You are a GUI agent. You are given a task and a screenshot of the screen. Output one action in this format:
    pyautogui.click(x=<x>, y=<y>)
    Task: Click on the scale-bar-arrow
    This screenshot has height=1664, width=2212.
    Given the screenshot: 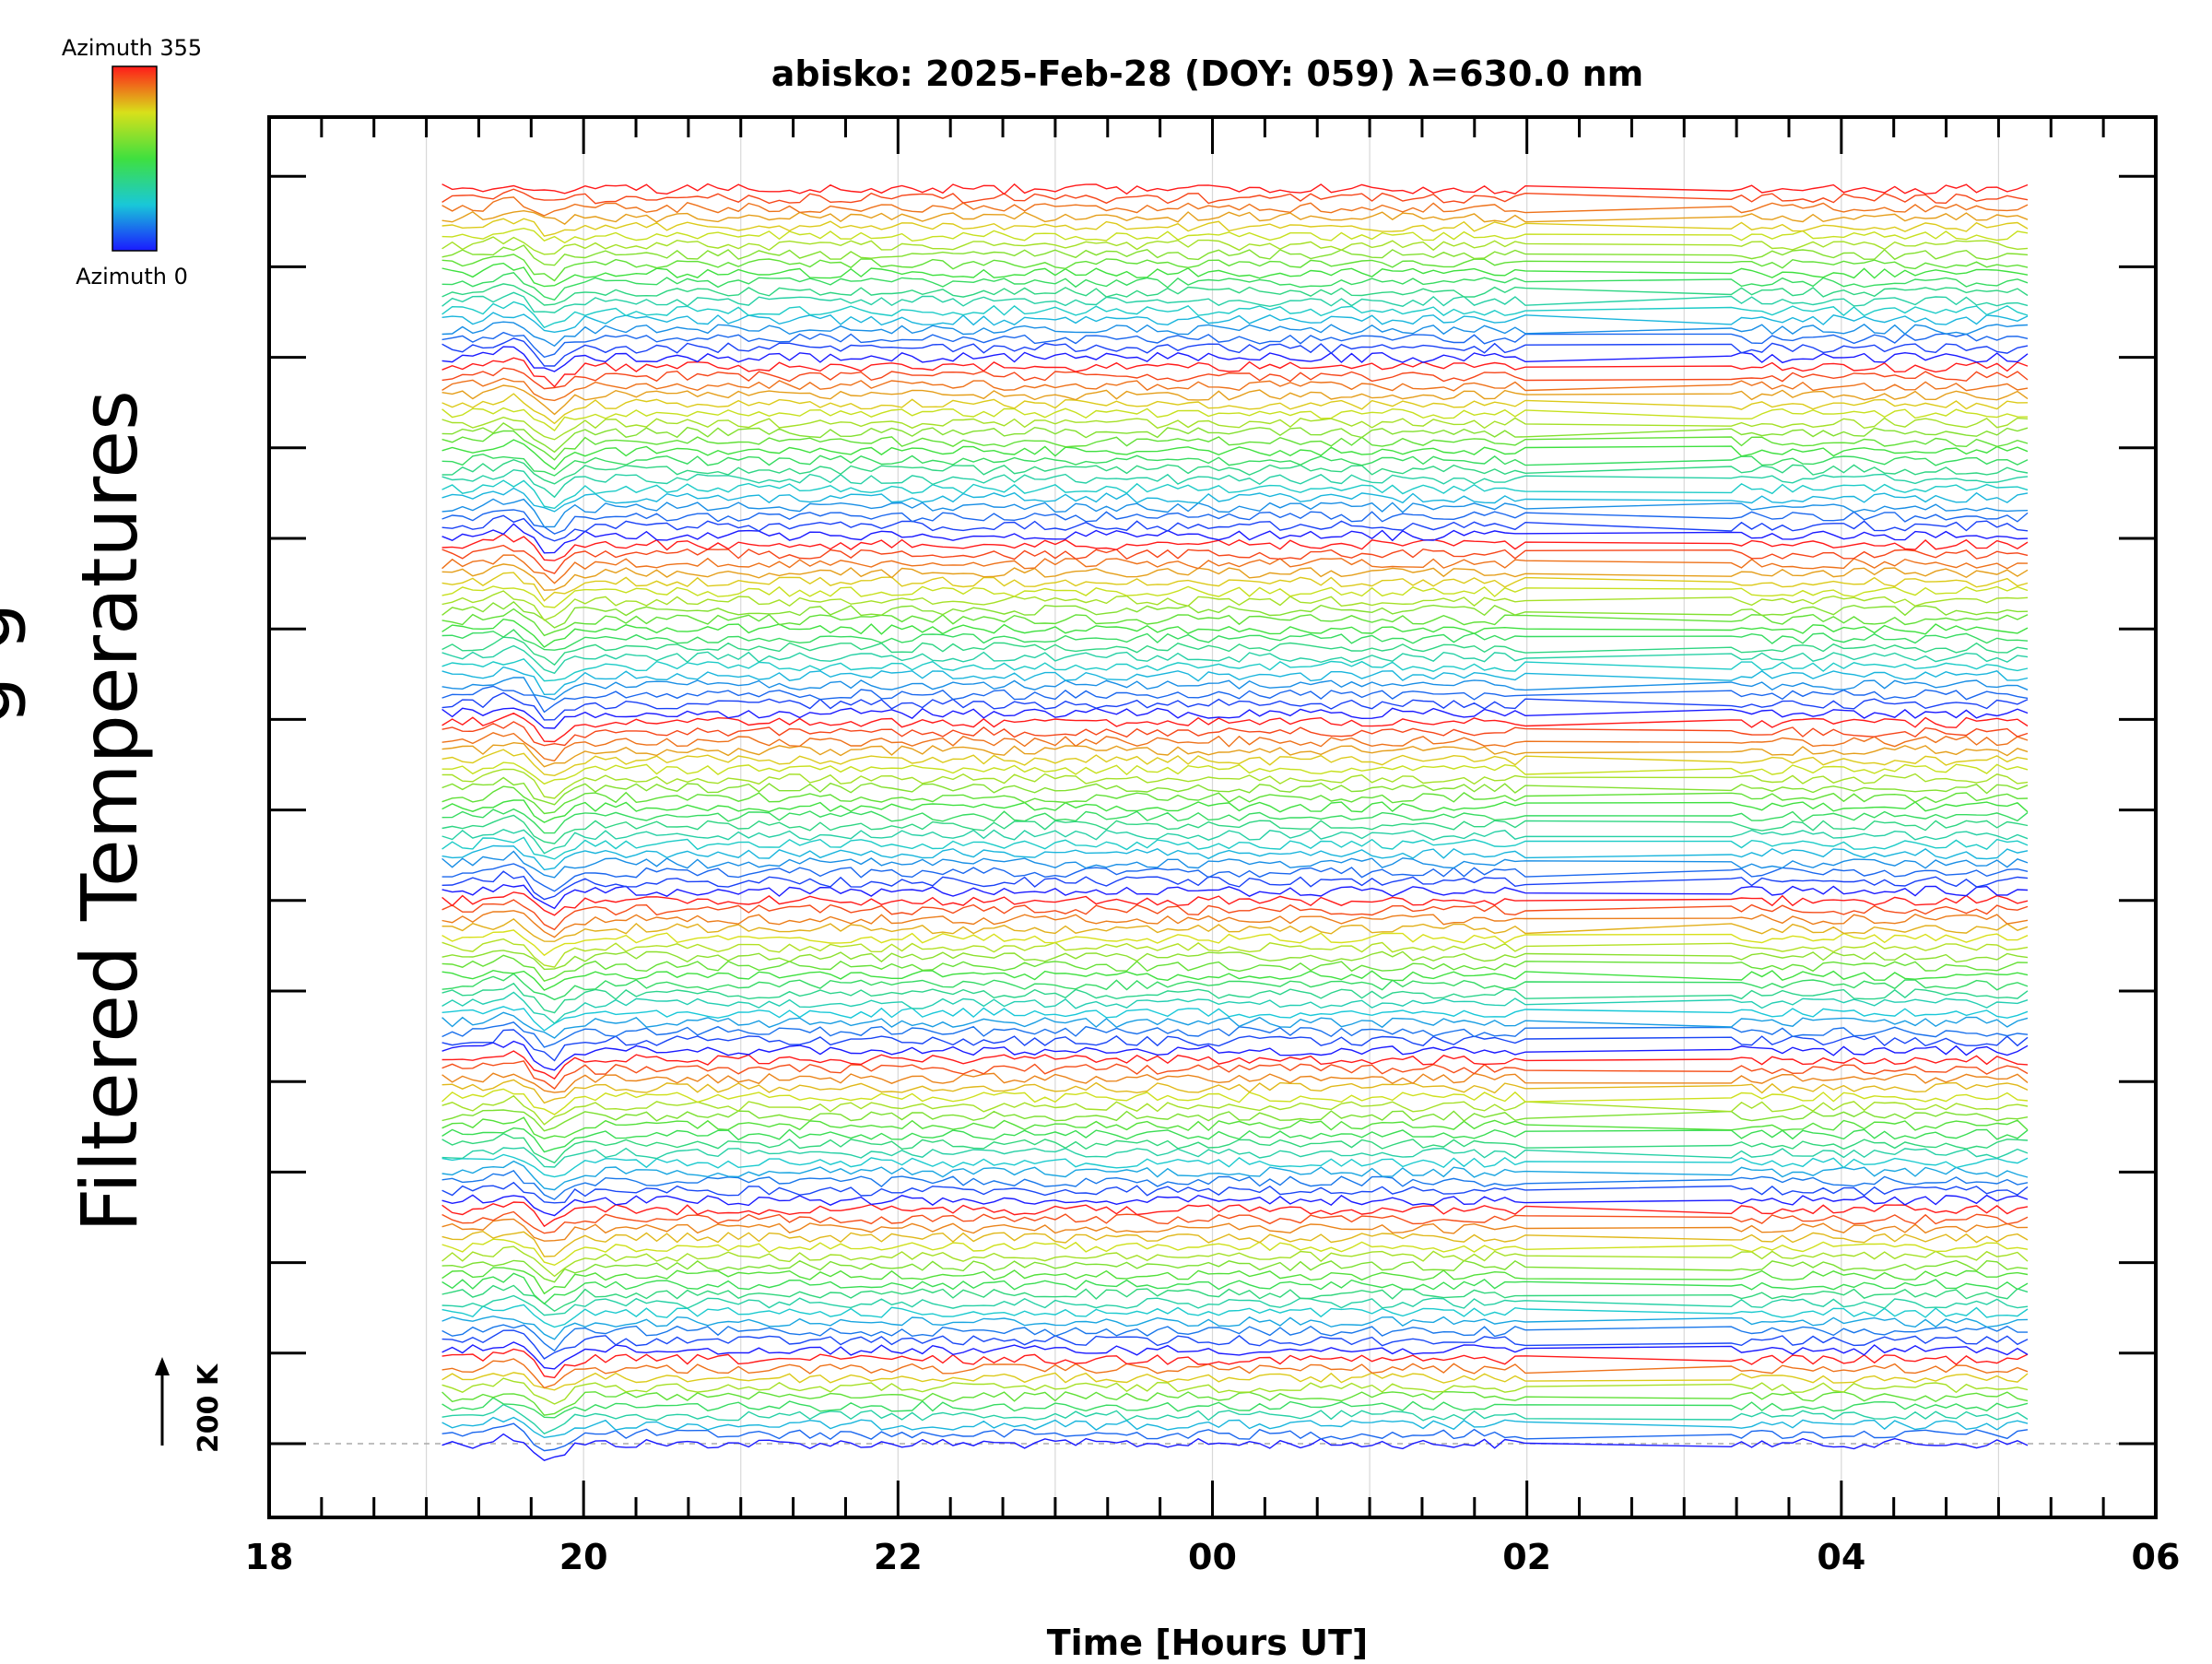 What is the action you would take?
    pyautogui.click(x=162, y=1366)
    